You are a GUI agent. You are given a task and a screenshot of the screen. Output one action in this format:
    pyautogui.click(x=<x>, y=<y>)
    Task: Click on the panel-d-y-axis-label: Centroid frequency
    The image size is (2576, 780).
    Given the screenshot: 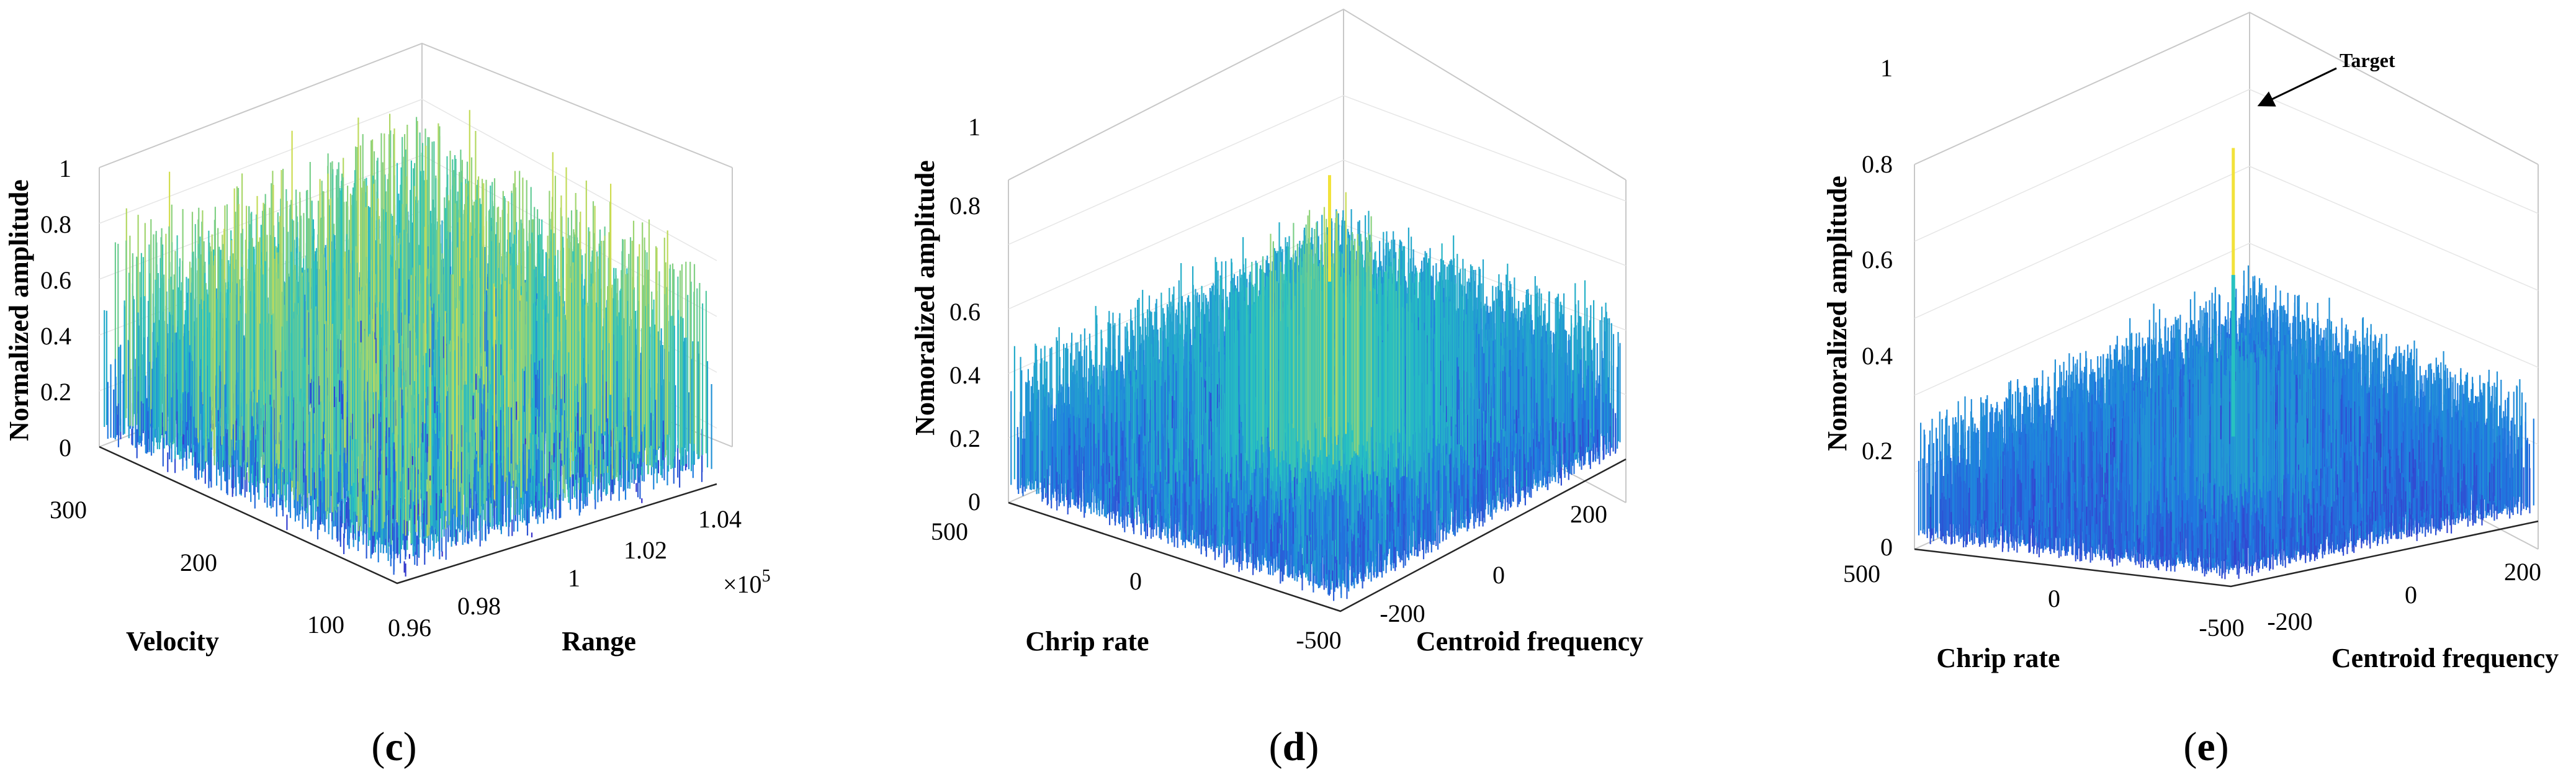 What is the action you would take?
    pyautogui.click(x=1529, y=641)
    